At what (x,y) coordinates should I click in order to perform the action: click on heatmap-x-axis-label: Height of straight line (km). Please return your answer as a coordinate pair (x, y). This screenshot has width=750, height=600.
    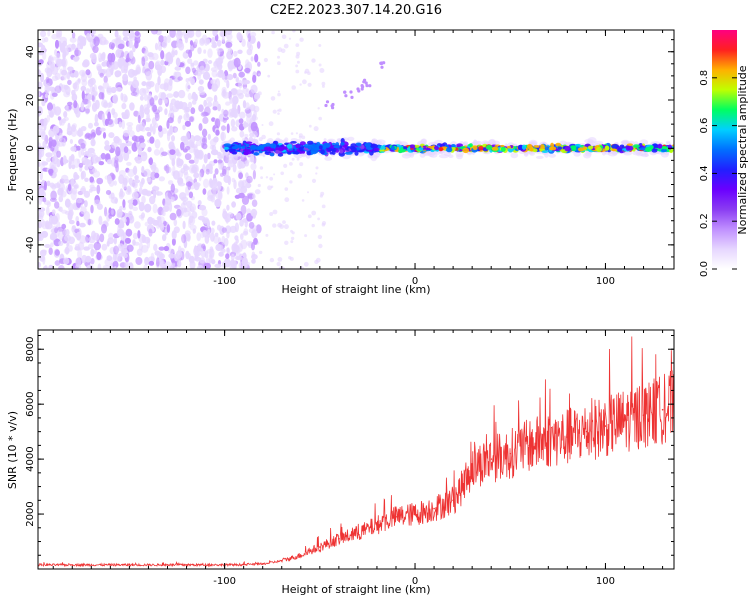
    Looking at the image, I should click on (355, 289).